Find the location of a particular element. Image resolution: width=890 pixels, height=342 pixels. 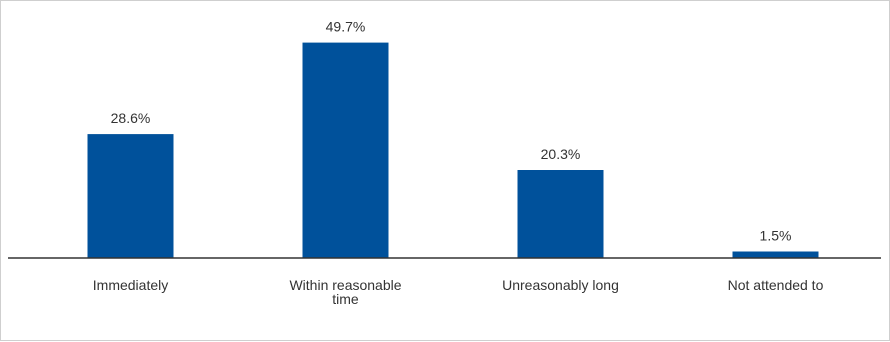

category-label-0: Immediately is located at coordinates (130, 285).